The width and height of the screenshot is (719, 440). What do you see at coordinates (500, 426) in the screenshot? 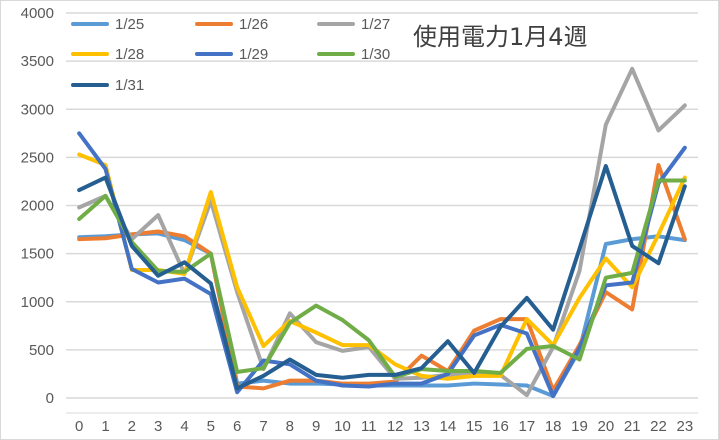
I see `x-tick-label: 16` at bounding box center [500, 426].